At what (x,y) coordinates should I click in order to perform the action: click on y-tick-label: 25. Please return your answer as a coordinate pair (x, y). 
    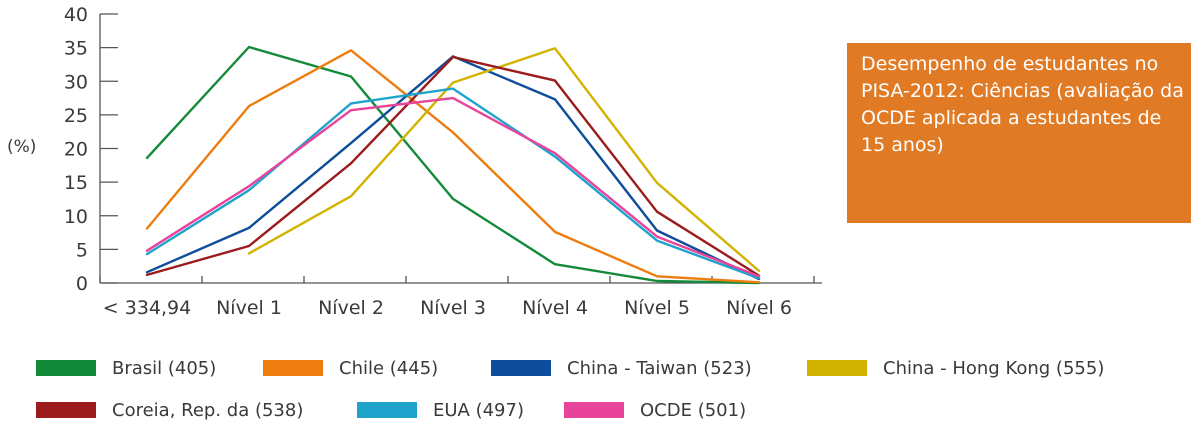
    Looking at the image, I should click on (76, 116).